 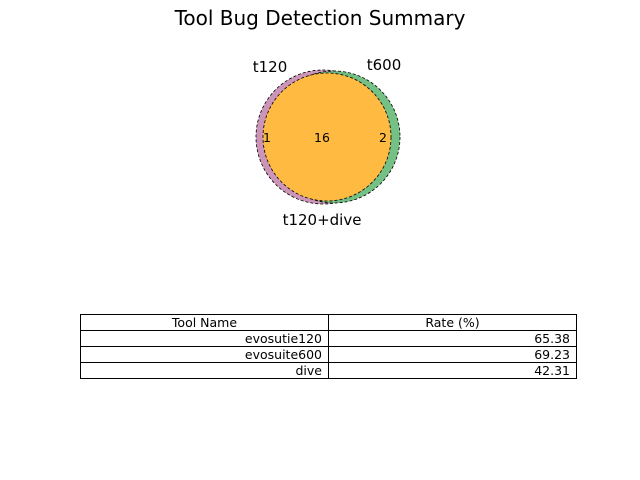 I want to click on table-cell-rate: 65.38, so click(x=452, y=338).